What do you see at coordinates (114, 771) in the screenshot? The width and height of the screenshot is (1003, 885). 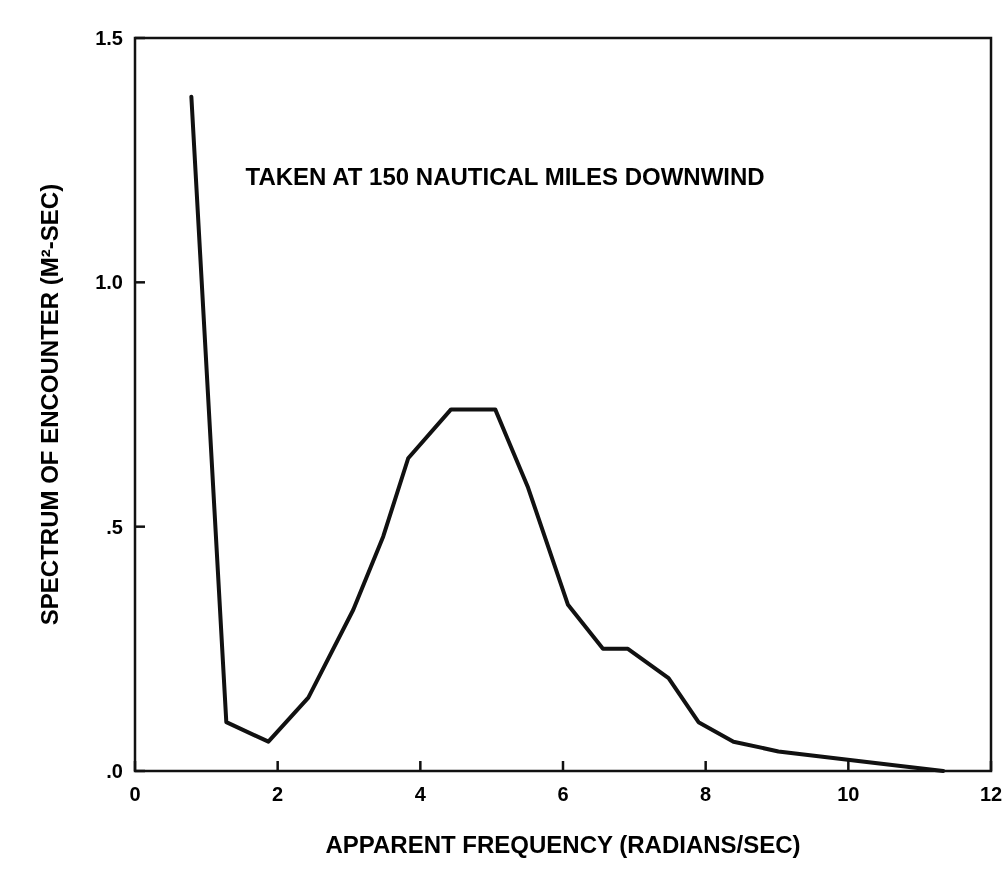 I see `y-tick-label: .0` at bounding box center [114, 771].